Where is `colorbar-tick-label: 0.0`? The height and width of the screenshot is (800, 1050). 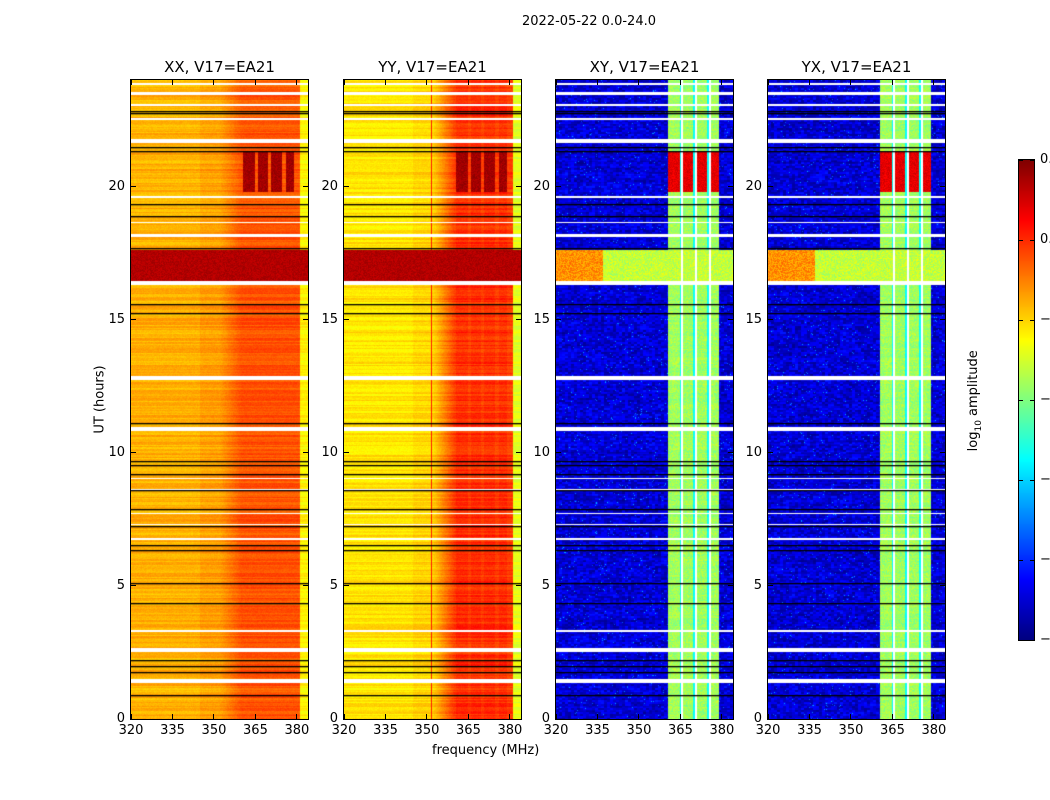 colorbar-tick-label: 0.0 is located at coordinates (1045, 239).